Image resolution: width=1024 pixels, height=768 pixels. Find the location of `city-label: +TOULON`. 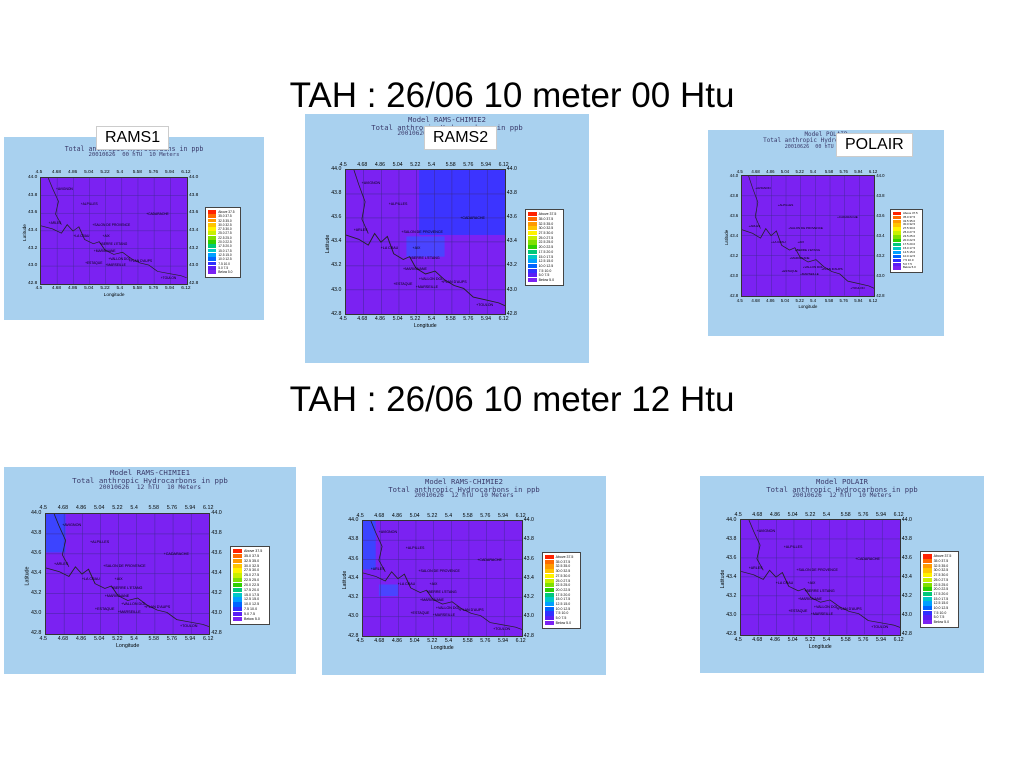

city-label: +TOULON is located at coordinates (188, 625).